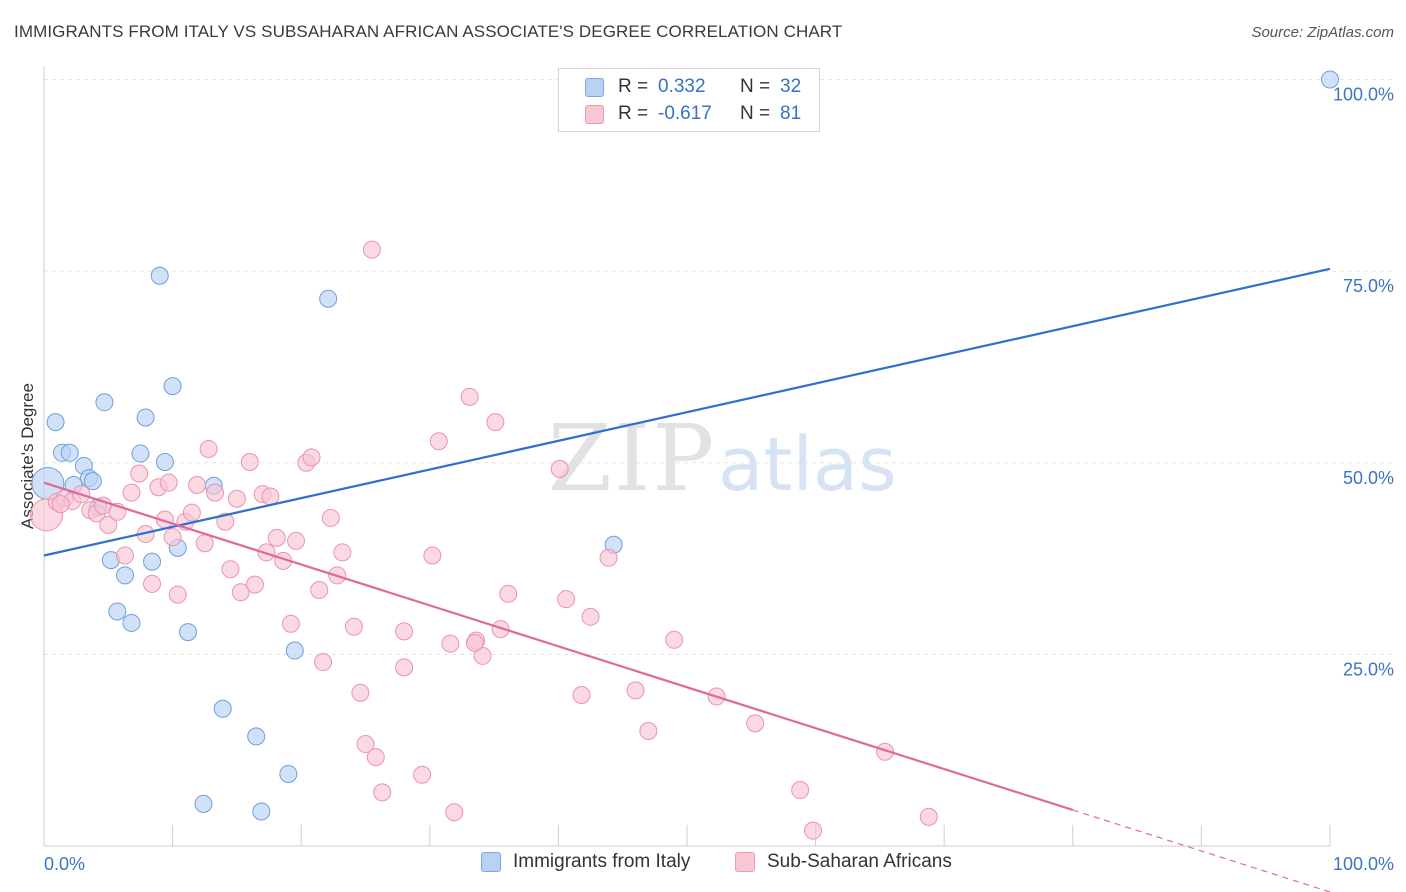 This screenshot has width=1406, height=892. What do you see at coordinates (807, 465) in the screenshot?
I see `watermark-atlas: atlas` at bounding box center [807, 465].